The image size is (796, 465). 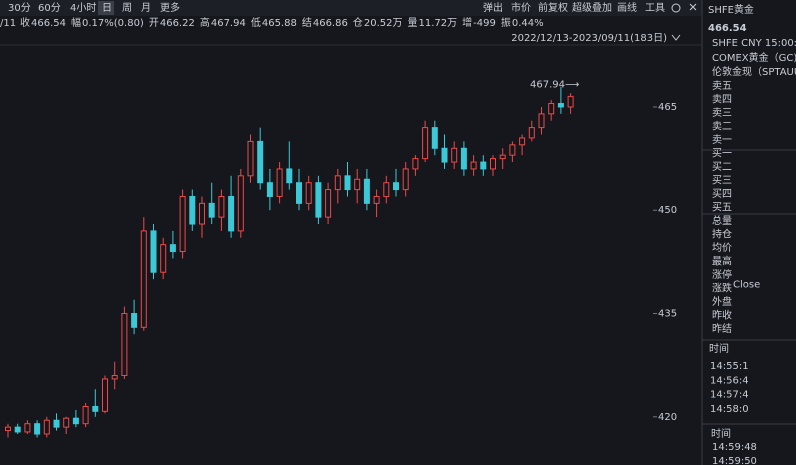 I want to click on high-annotation: 467.94⟶, so click(x=554, y=85).